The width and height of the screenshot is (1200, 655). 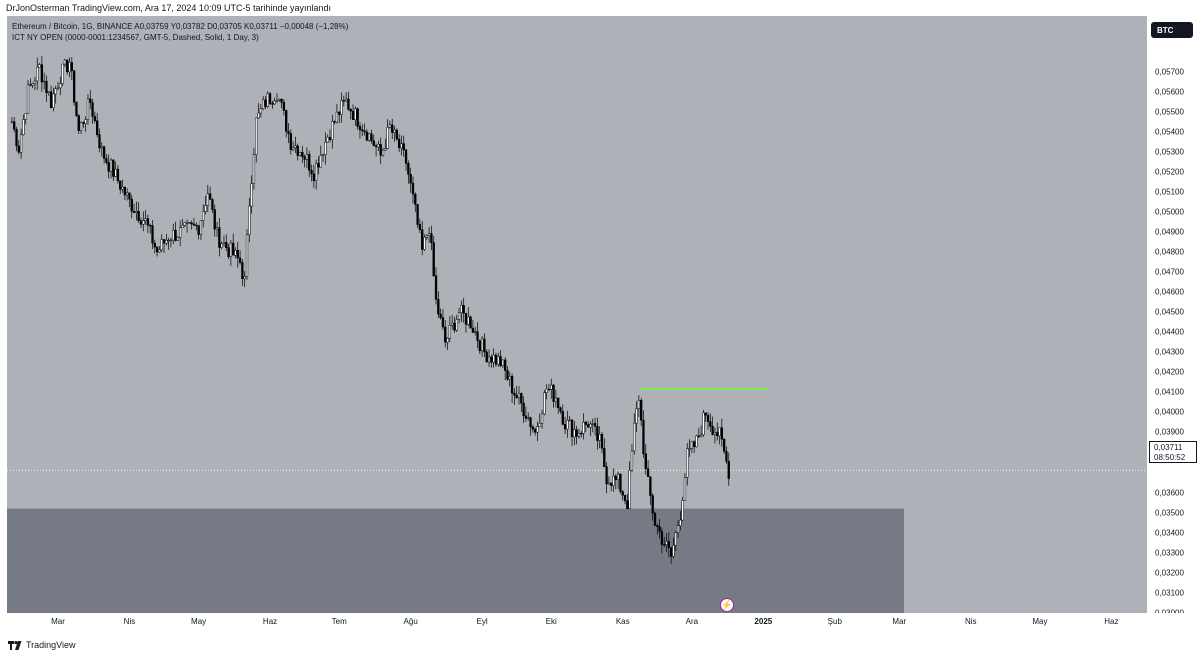 What do you see at coordinates (199, 621) in the screenshot?
I see `time-tick-label: May` at bounding box center [199, 621].